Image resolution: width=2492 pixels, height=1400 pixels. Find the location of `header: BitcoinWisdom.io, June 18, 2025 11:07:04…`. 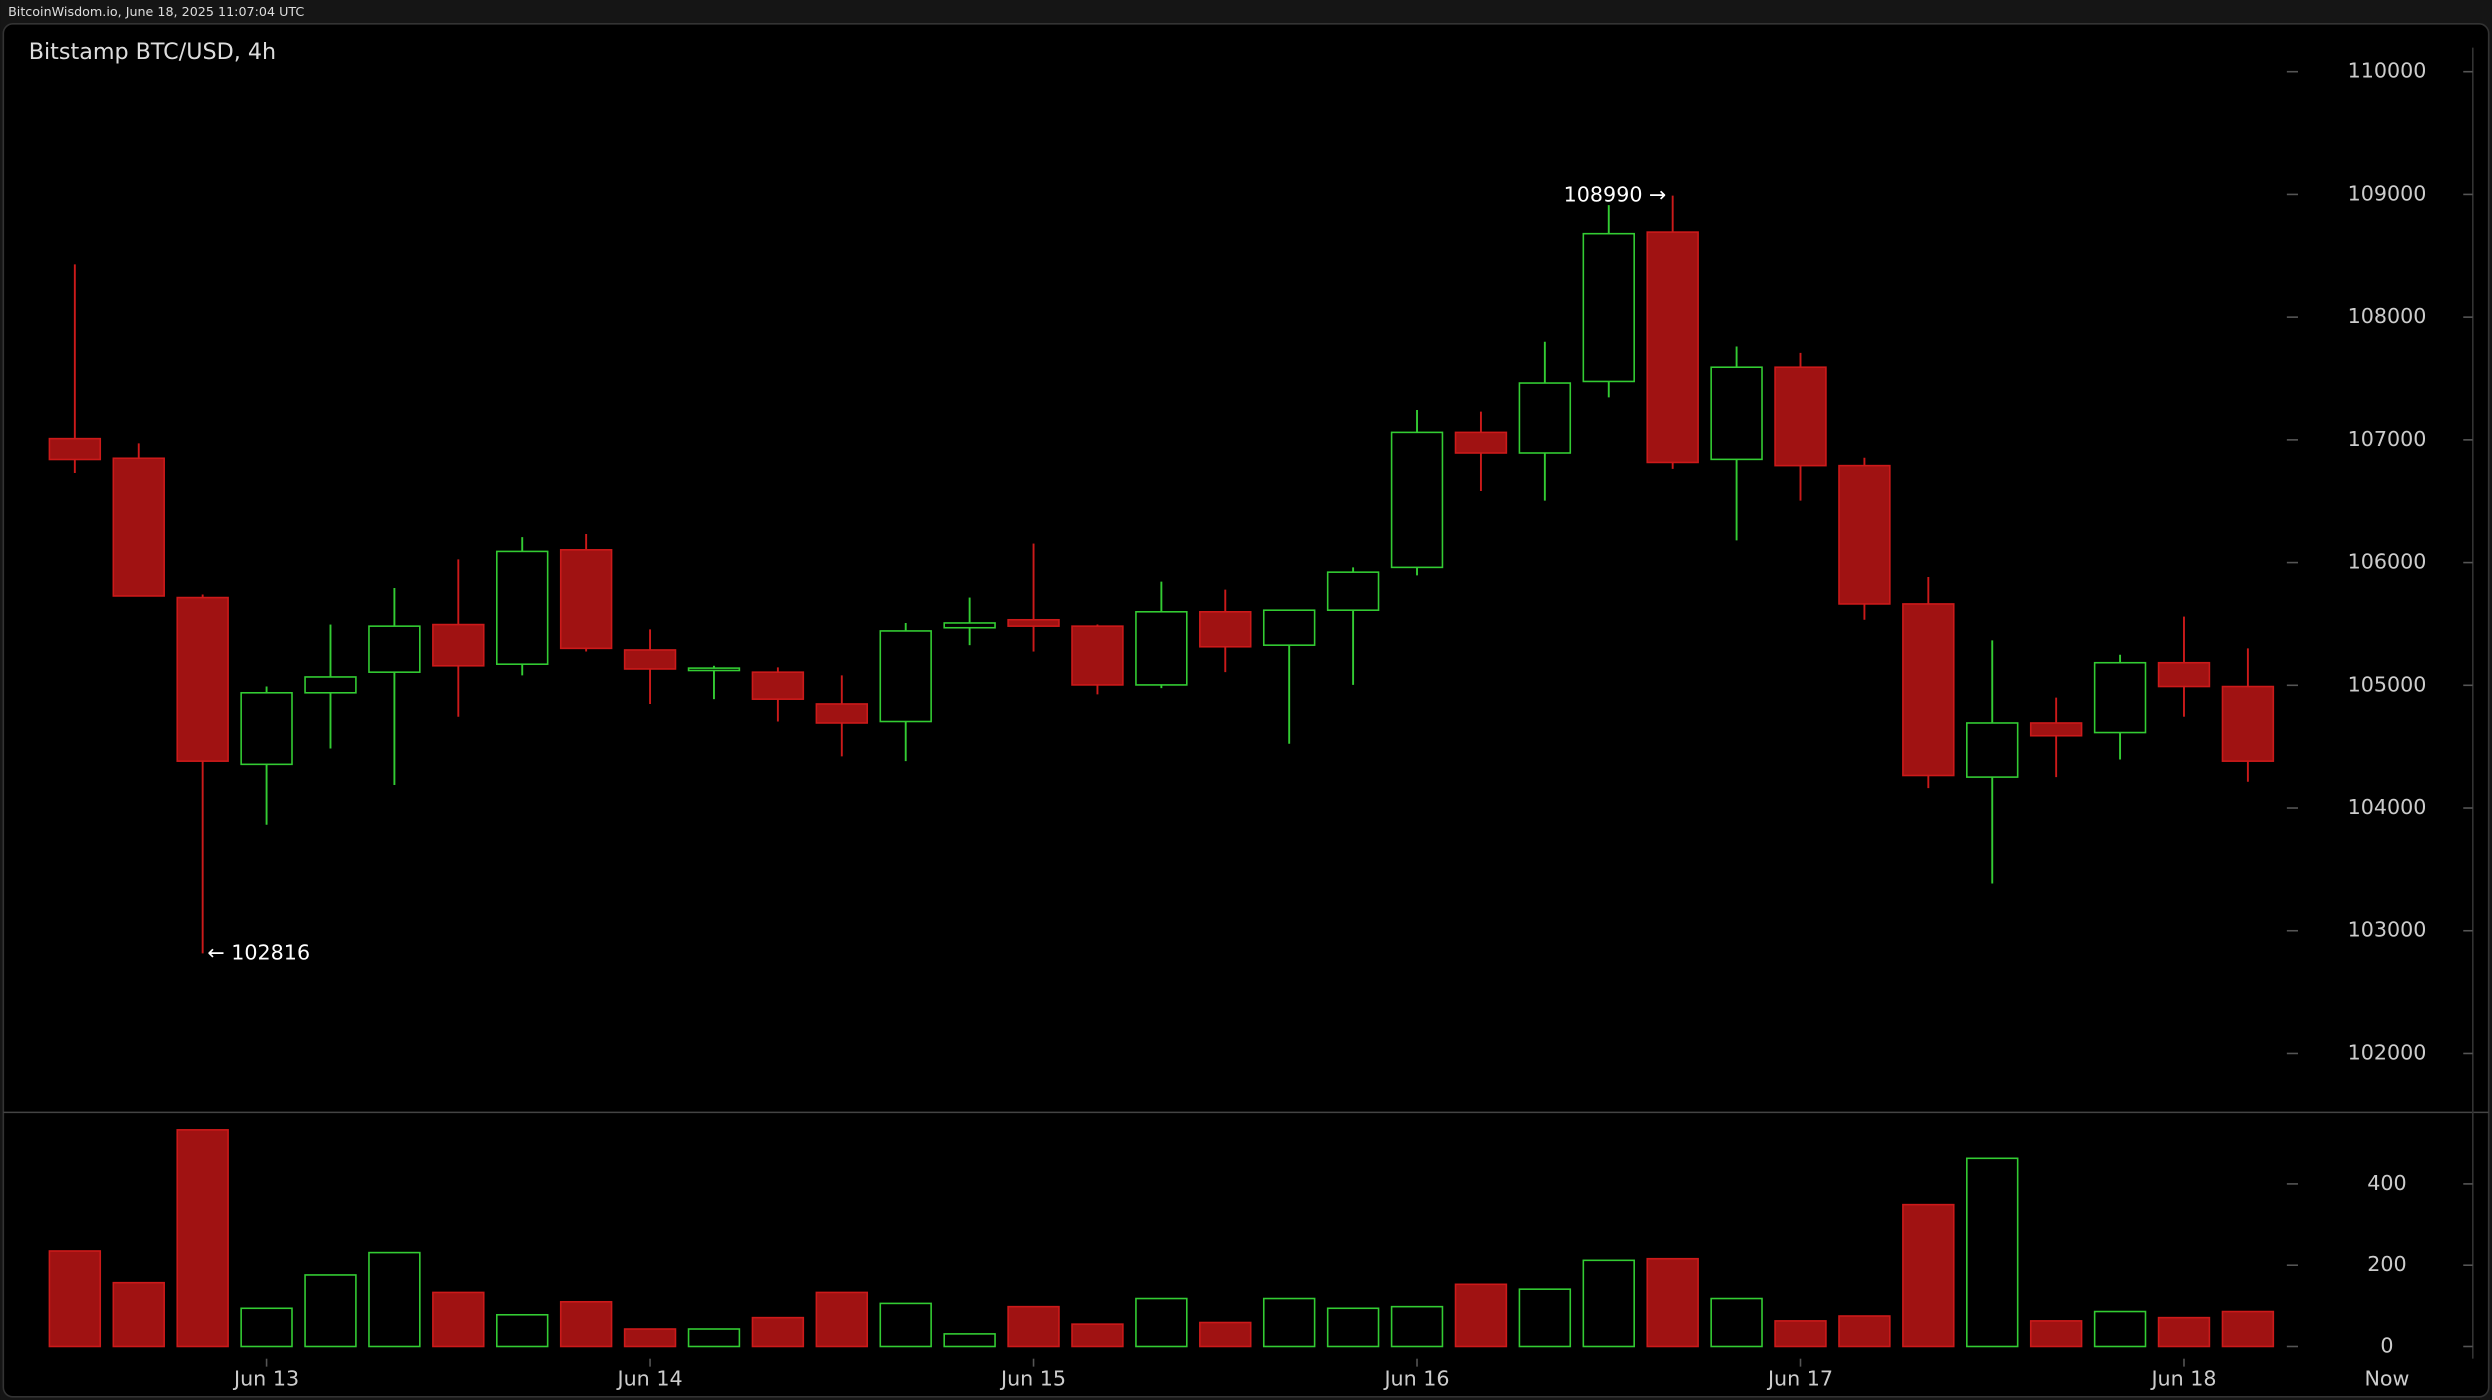

header: BitcoinWisdom.io, June 18, 2025 11:07:04… is located at coordinates (156, 11).